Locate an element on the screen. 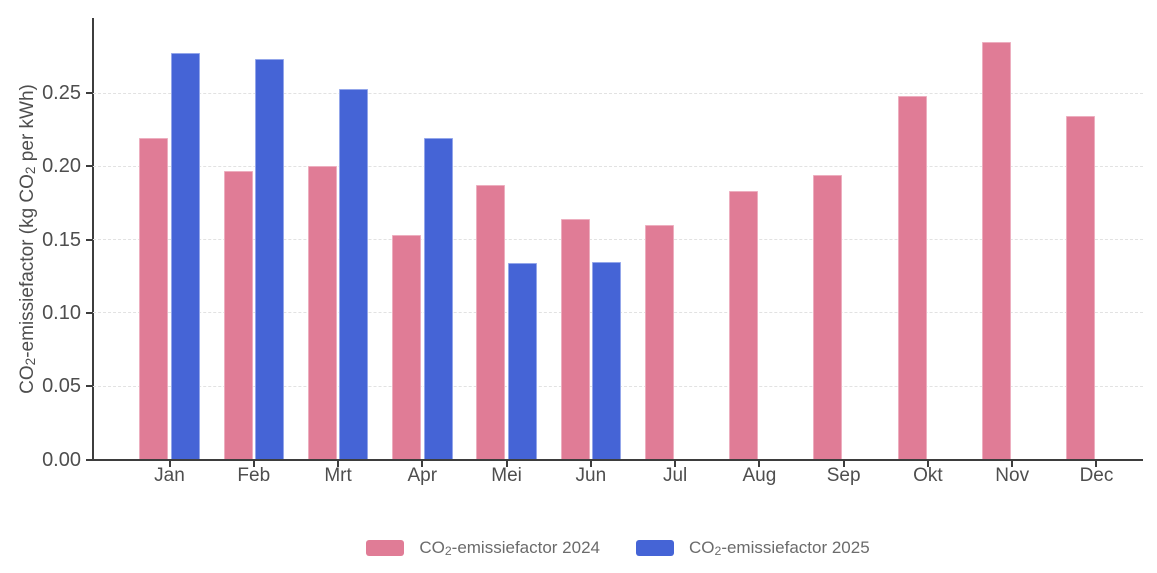 This screenshot has width=1157, height=573. bar-2024-mrt is located at coordinates (322, 313).